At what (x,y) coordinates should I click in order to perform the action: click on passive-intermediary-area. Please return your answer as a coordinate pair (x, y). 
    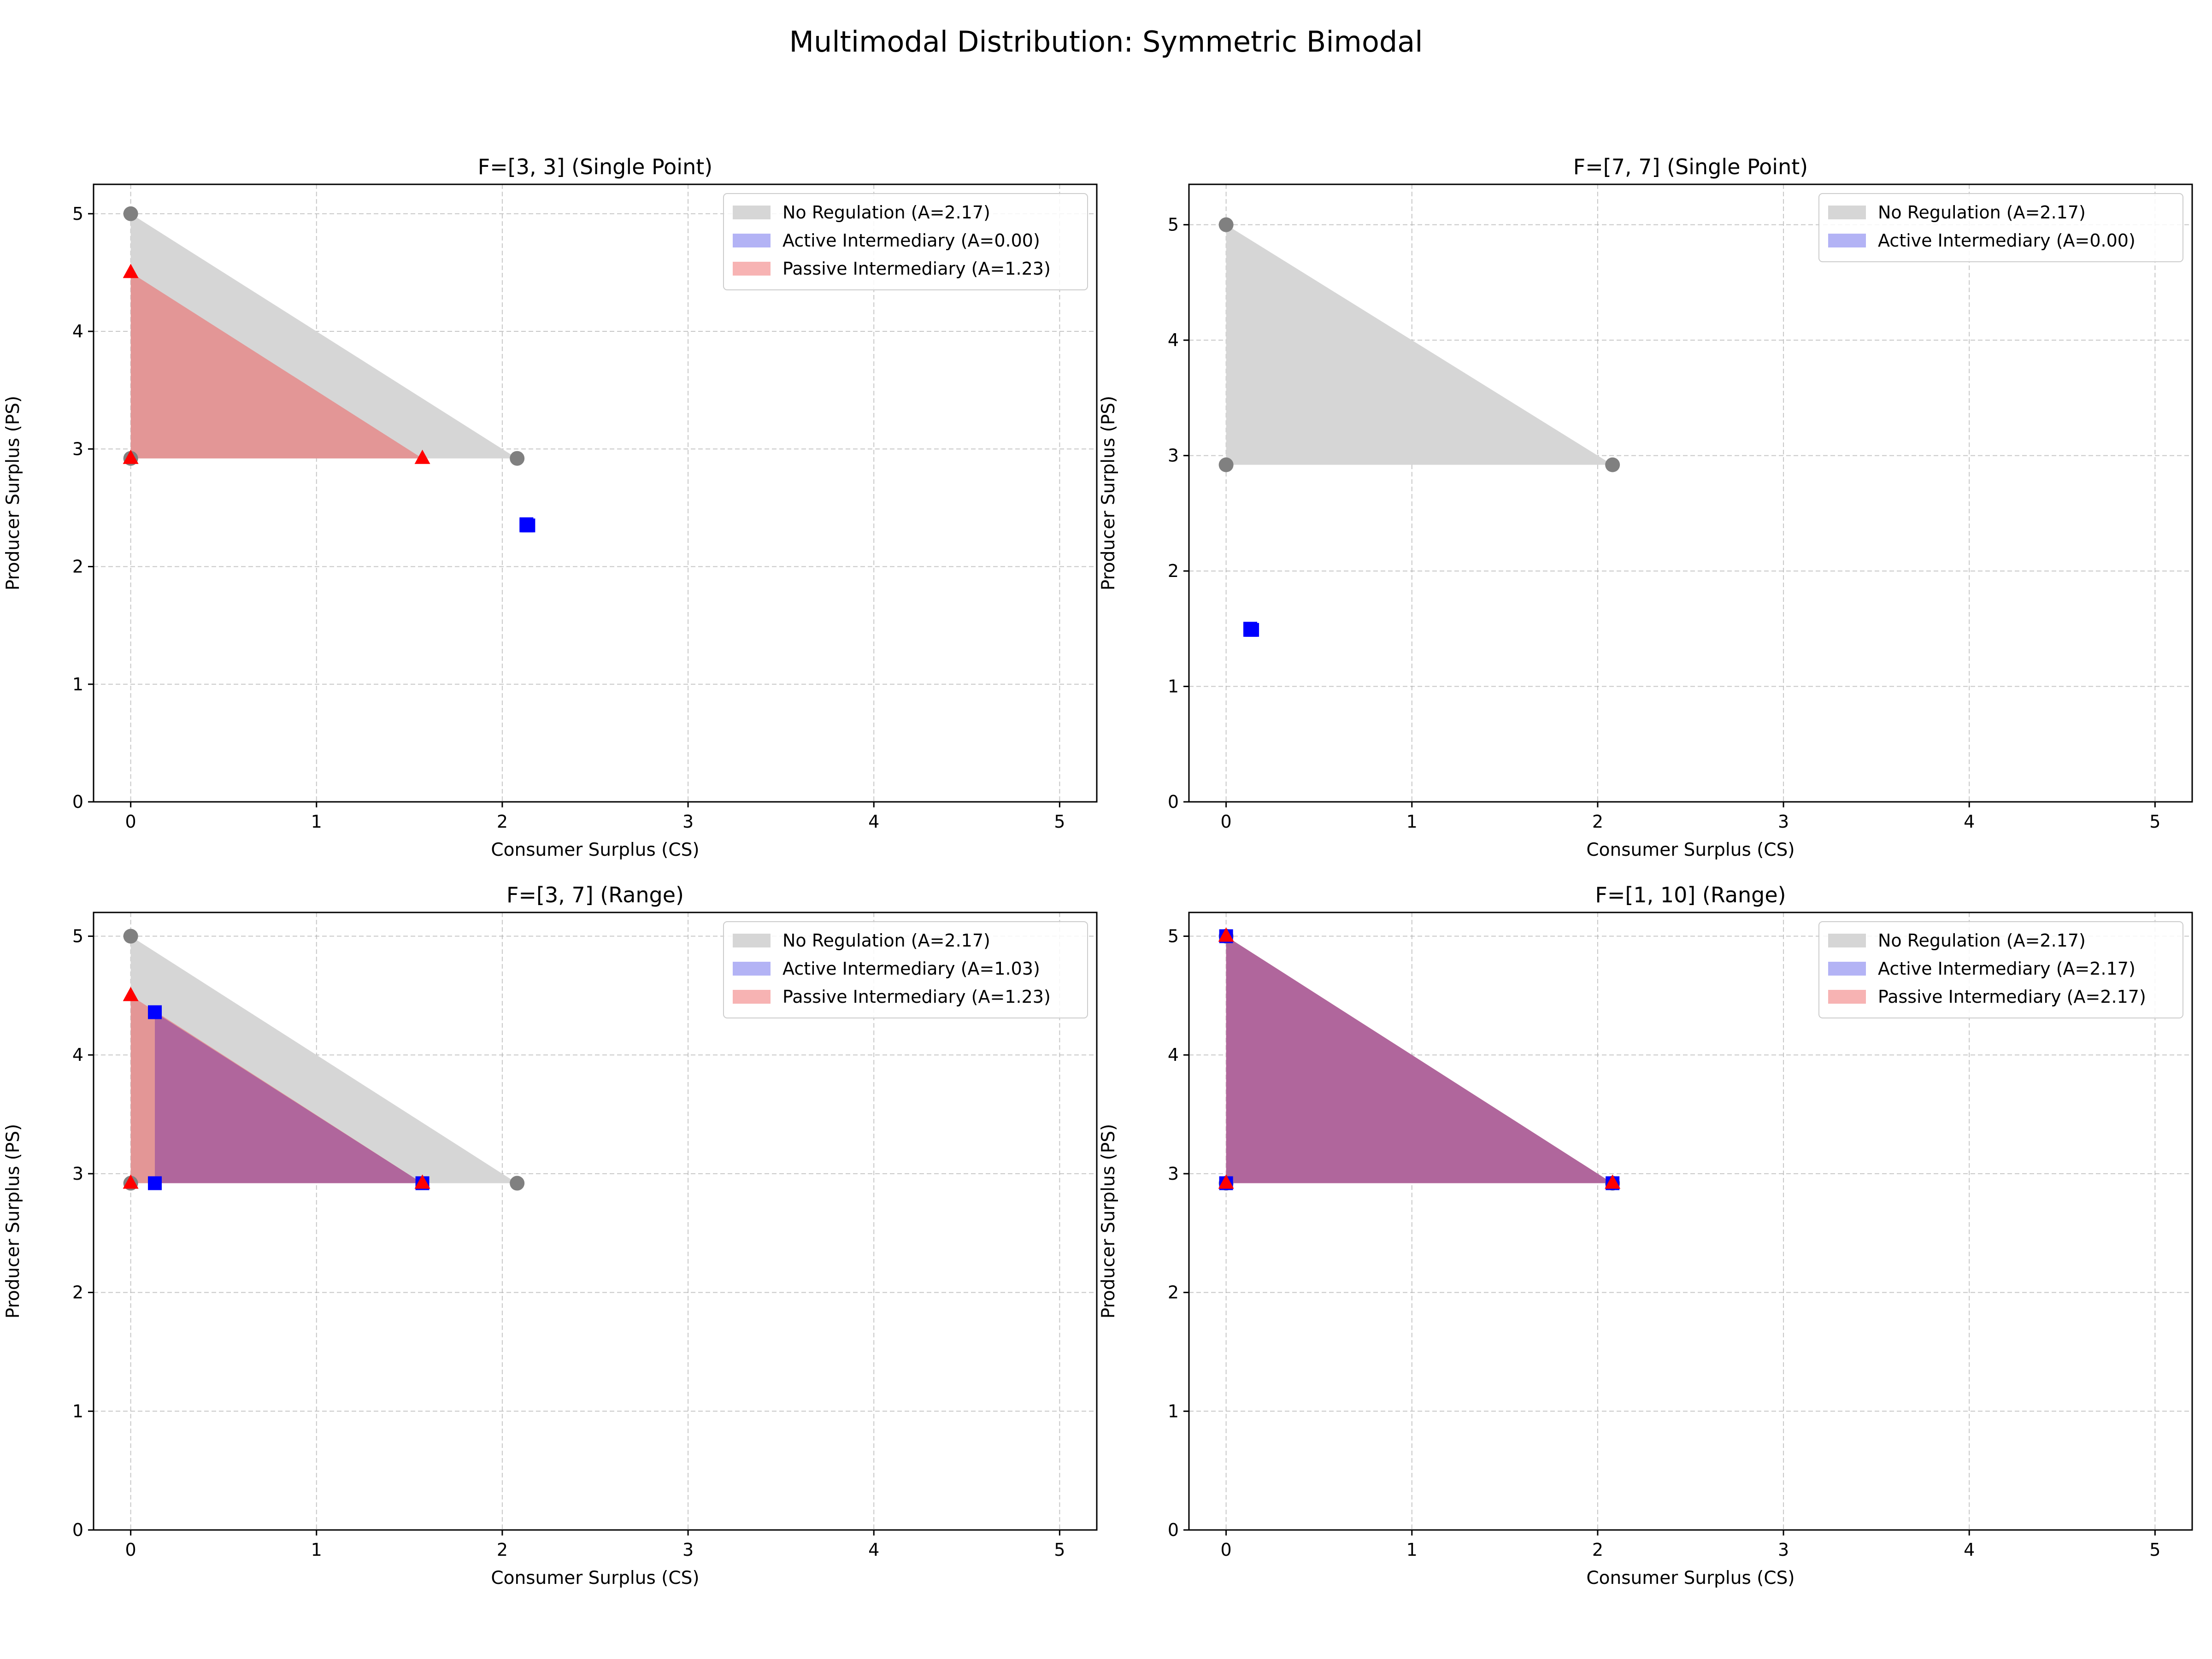
    Looking at the image, I should click on (276, 365).